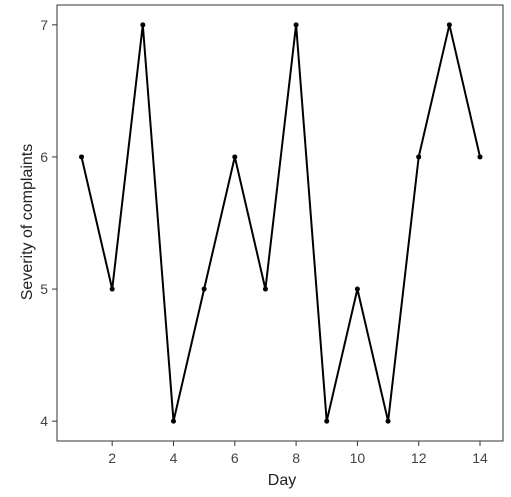 The height and width of the screenshot is (497, 511). I want to click on x-tick-label: 4, so click(174, 458).